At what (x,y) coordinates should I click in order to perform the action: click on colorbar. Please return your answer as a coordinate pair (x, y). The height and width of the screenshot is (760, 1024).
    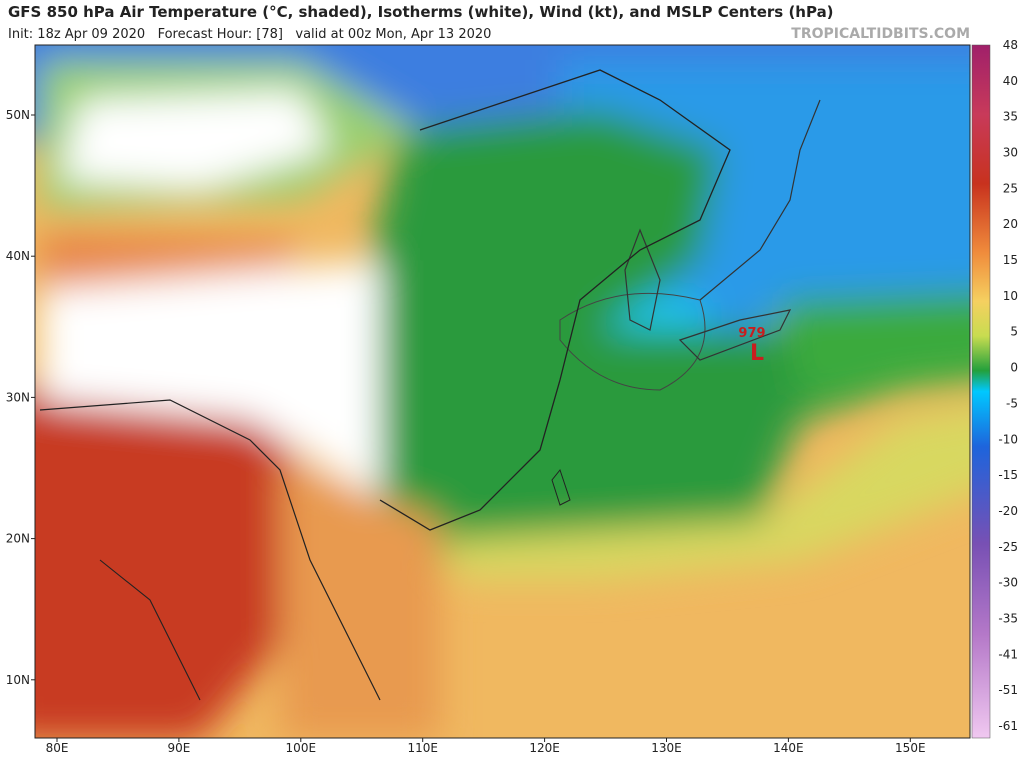
    Looking at the image, I should click on (981, 391).